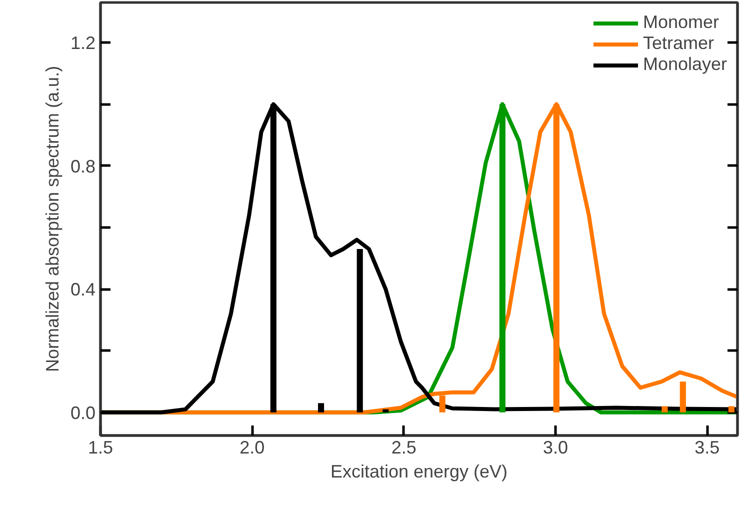  What do you see at coordinates (252, 448) in the screenshot?
I see `x-tick-label: 2.0` at bounding box center [252, 448].